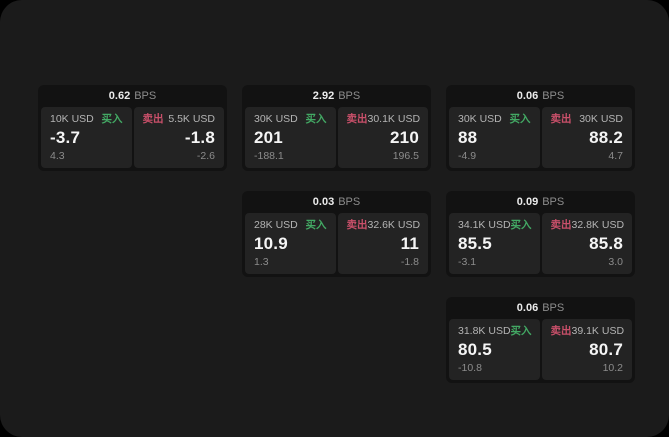  I want to click on sell-panel-top: 卖出 5.5K USD, so click(179, 119).